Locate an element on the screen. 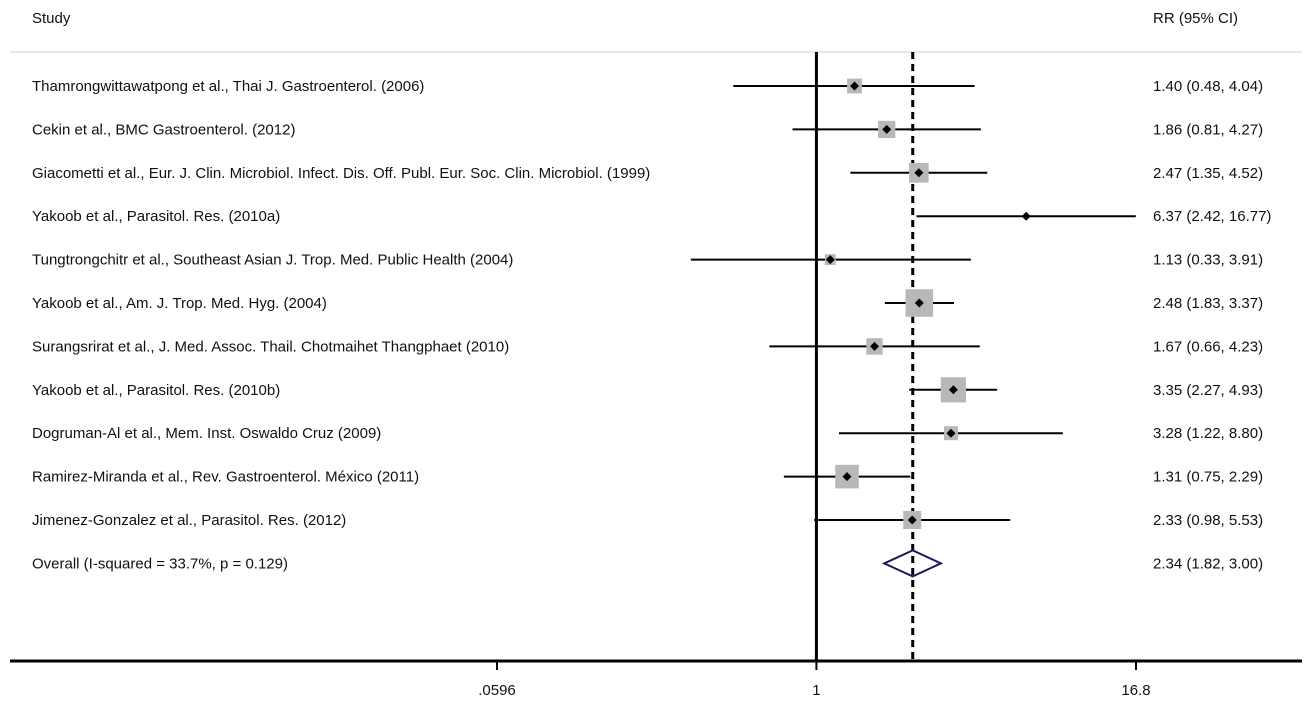 The width and height of the screenshot is (1308, 702). study-column-header: Study is located at coordinates (51, 18).